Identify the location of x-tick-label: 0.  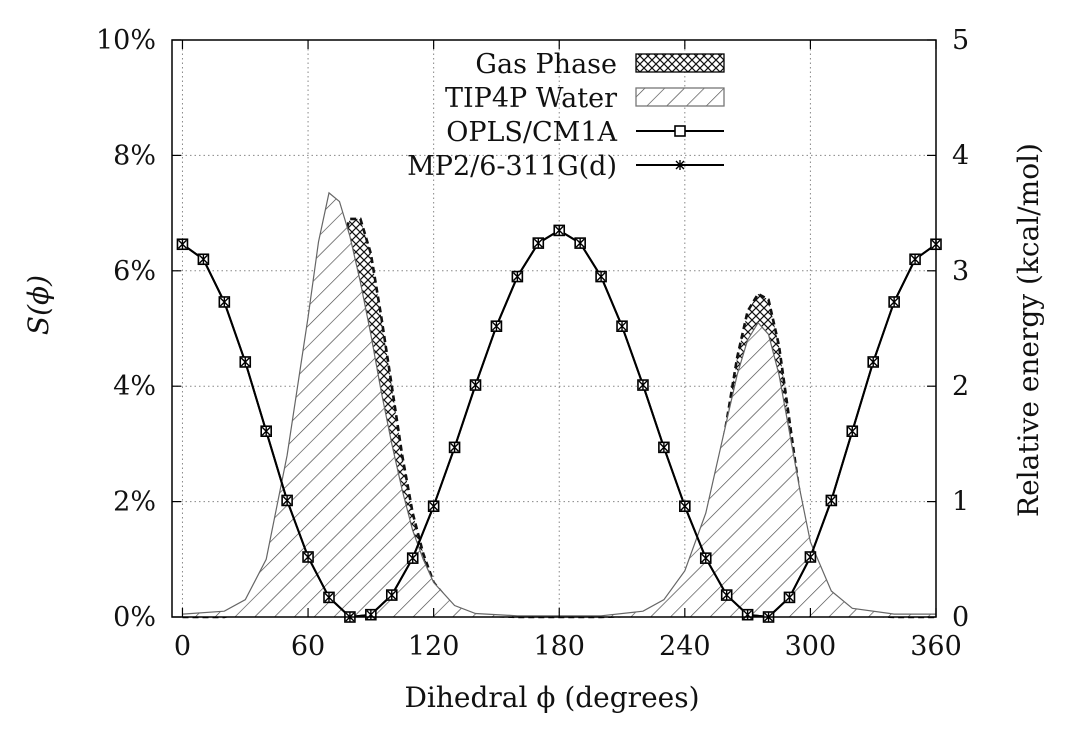
(182, 646).